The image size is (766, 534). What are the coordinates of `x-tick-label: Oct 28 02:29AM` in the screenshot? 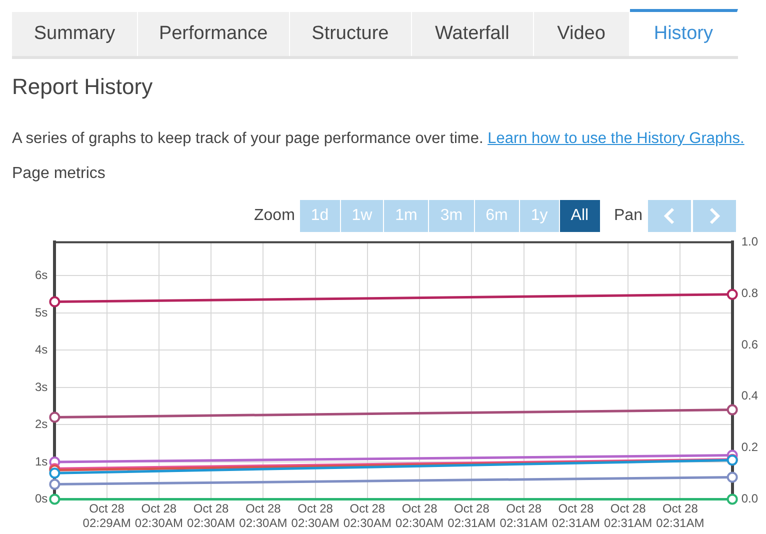 It's located at (106, 516).